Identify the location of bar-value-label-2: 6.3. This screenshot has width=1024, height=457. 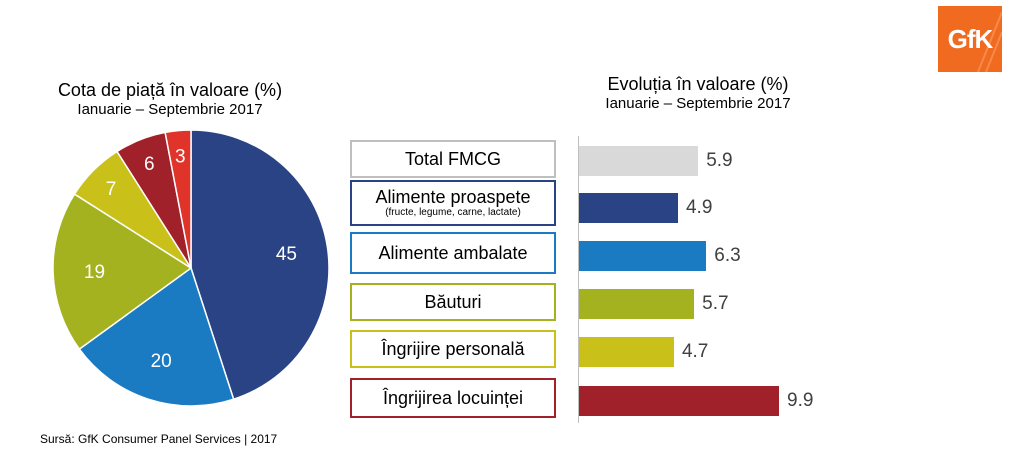
(727, 255).